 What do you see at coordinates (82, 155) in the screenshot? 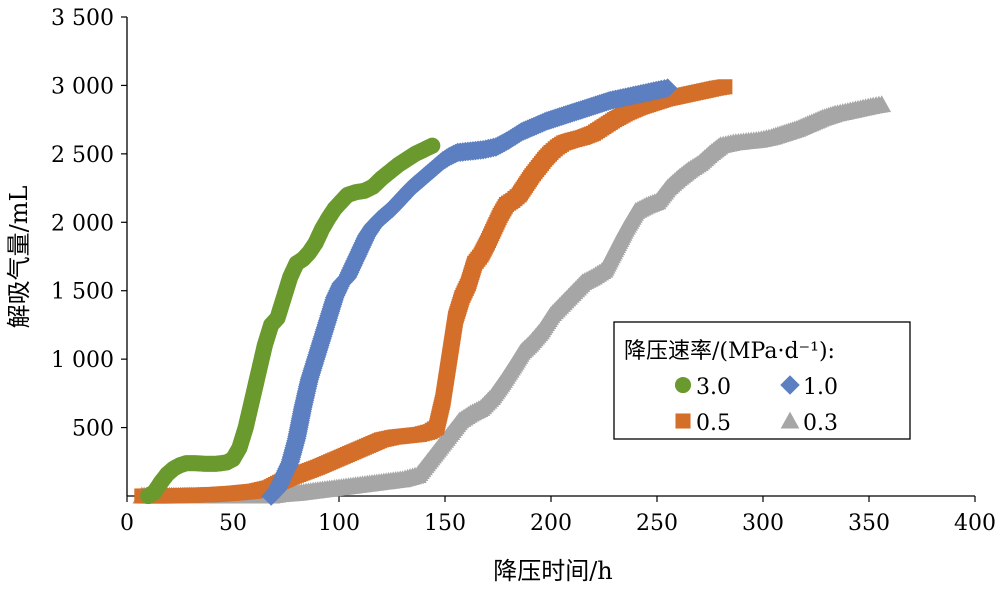
I see `y-tick-label: 2 500` at bounding box center [82, 155].